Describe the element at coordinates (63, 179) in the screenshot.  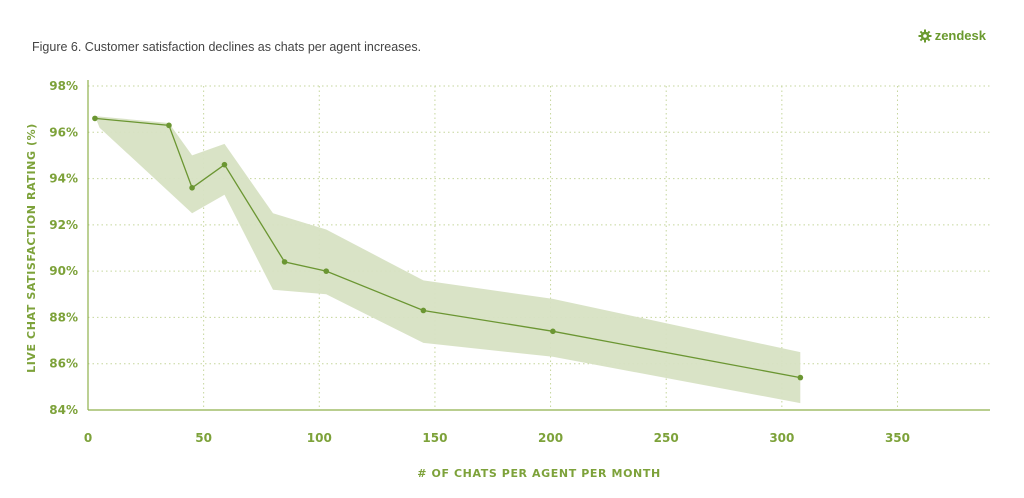
I see `y-tick-label: 94%` at that location.